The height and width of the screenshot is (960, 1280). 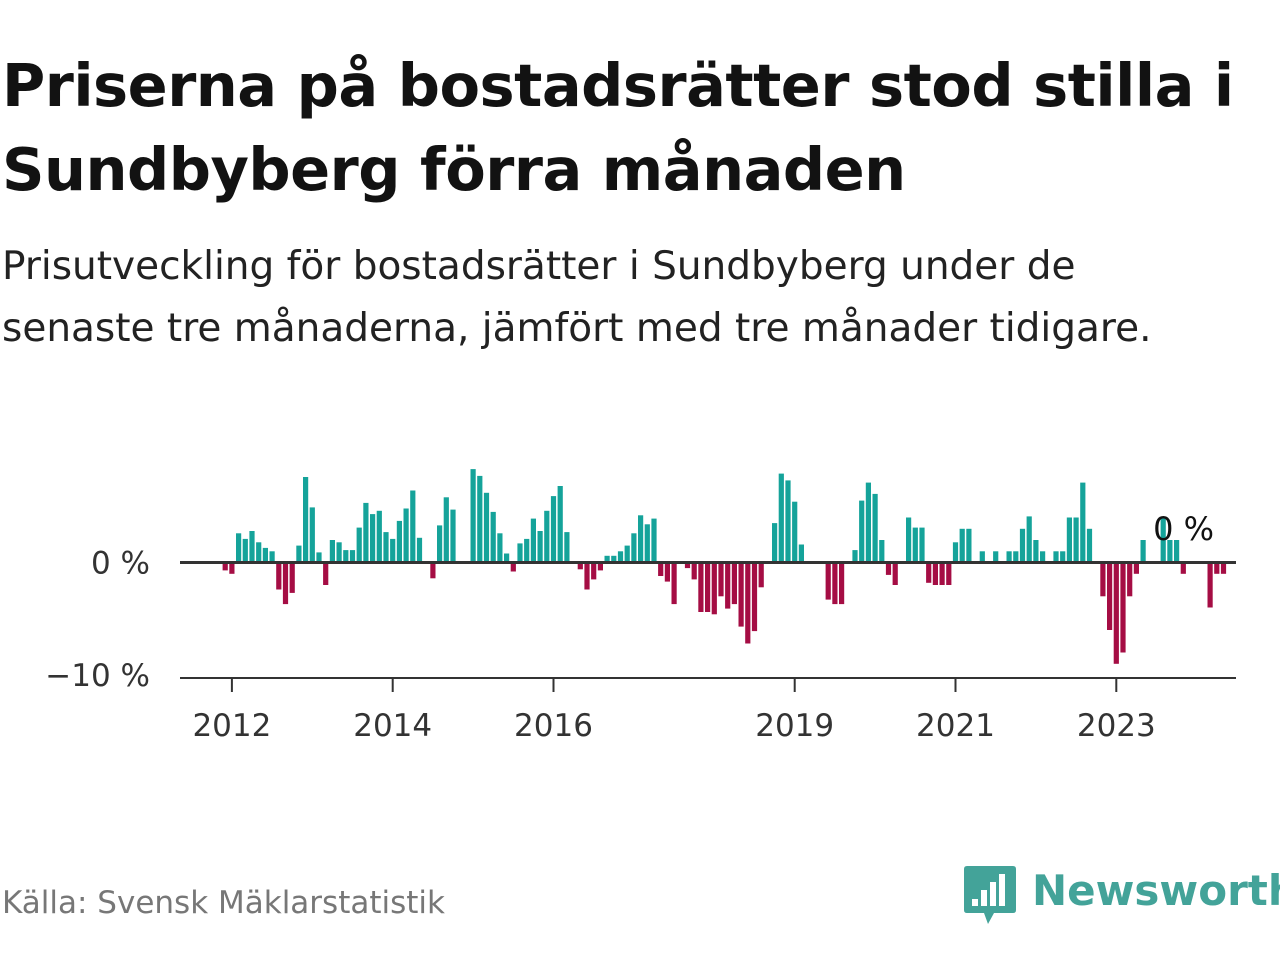 What do you see at coordinates (553, 726) in the screenshot?
I see `x-tick-label: 2016` at bounding box center [553, 726].